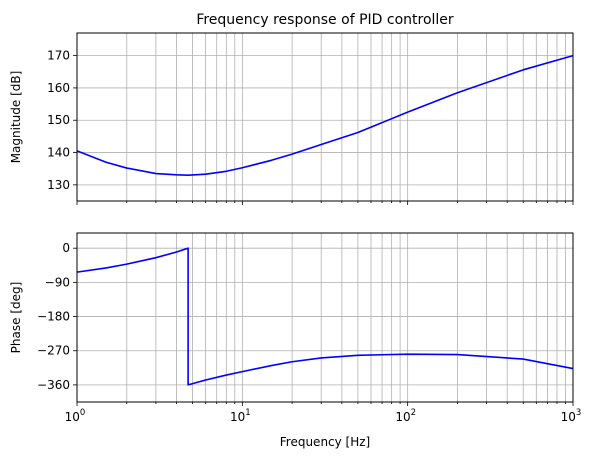 The height and width of the screenshot is (459, 595). Describe the element at coordinates (53, 385) in the screenshot. I see `y-tick-label: −360` at that location.